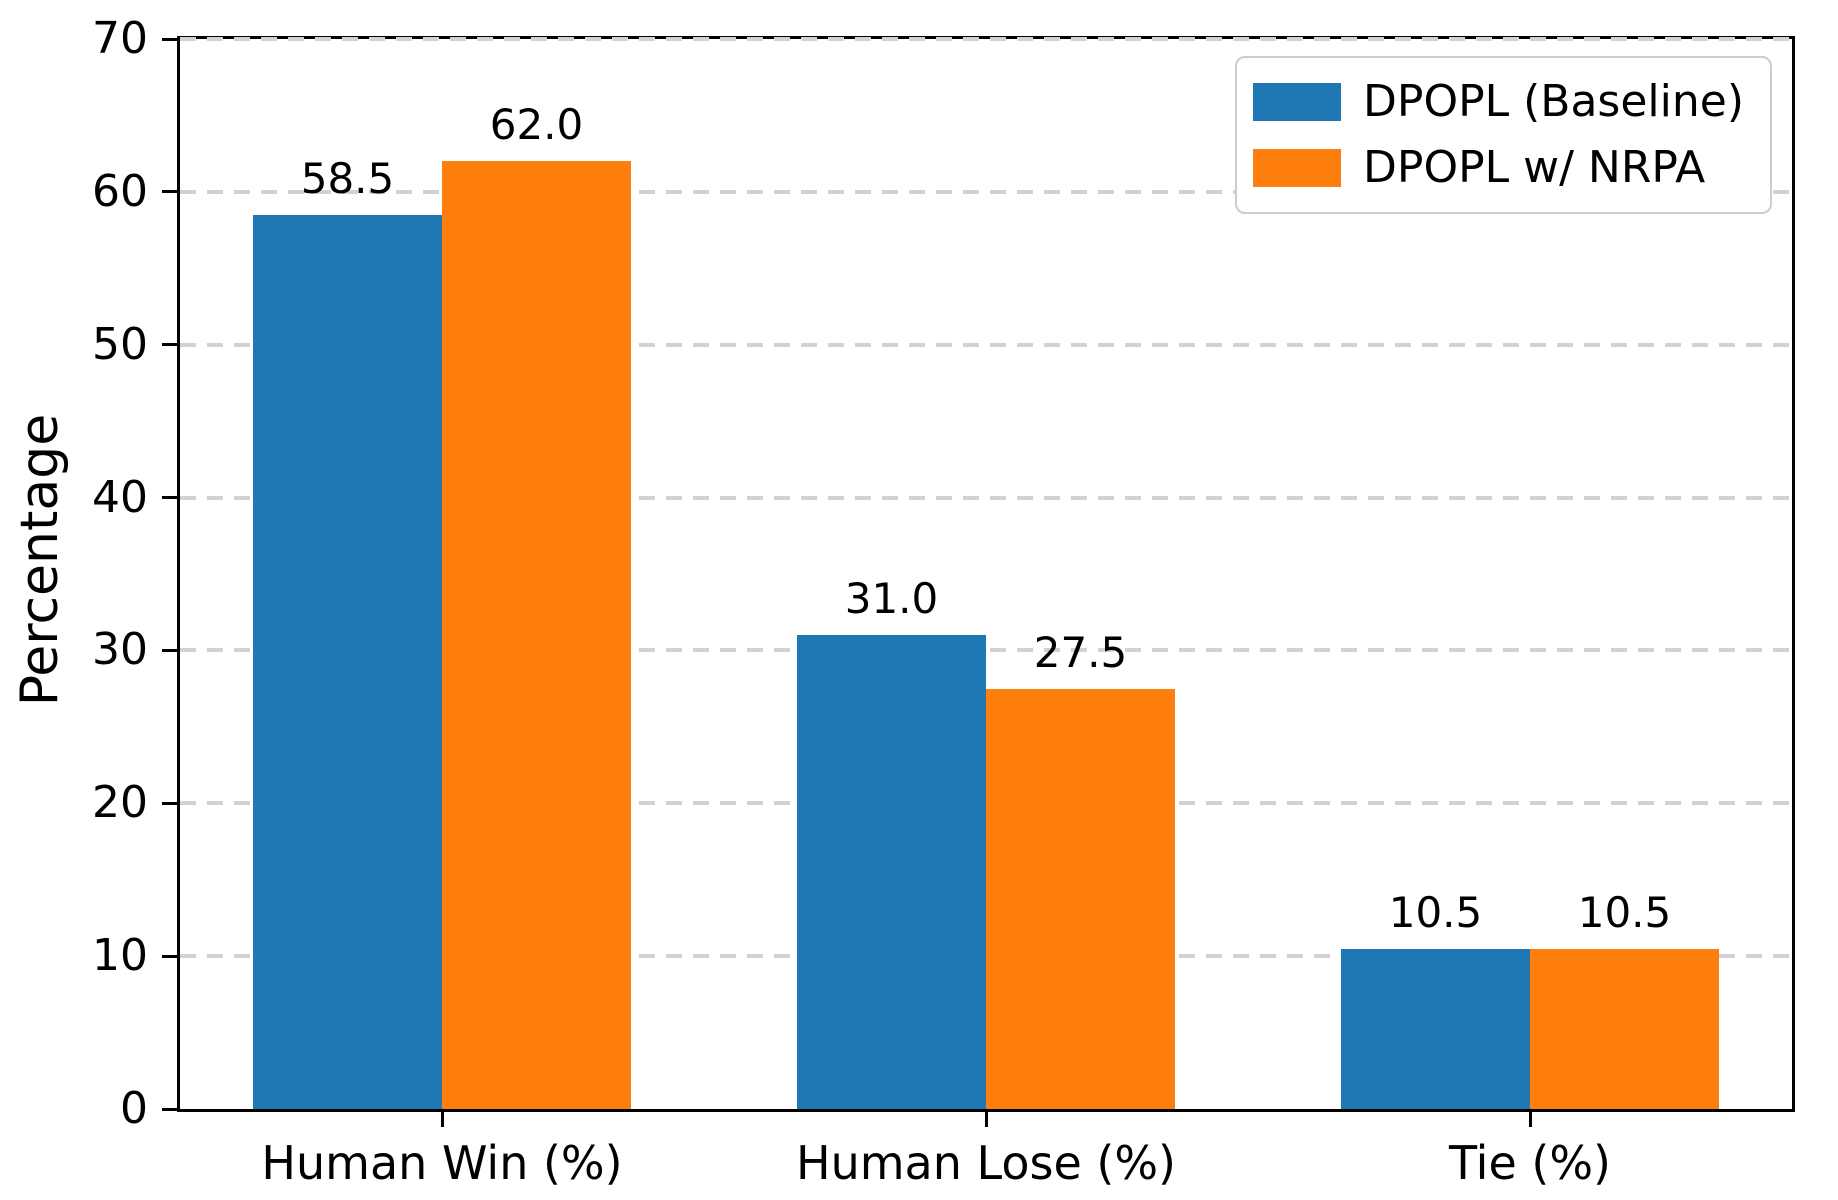  I want to click on bar-value-label: 58.5, so click(347, 178).